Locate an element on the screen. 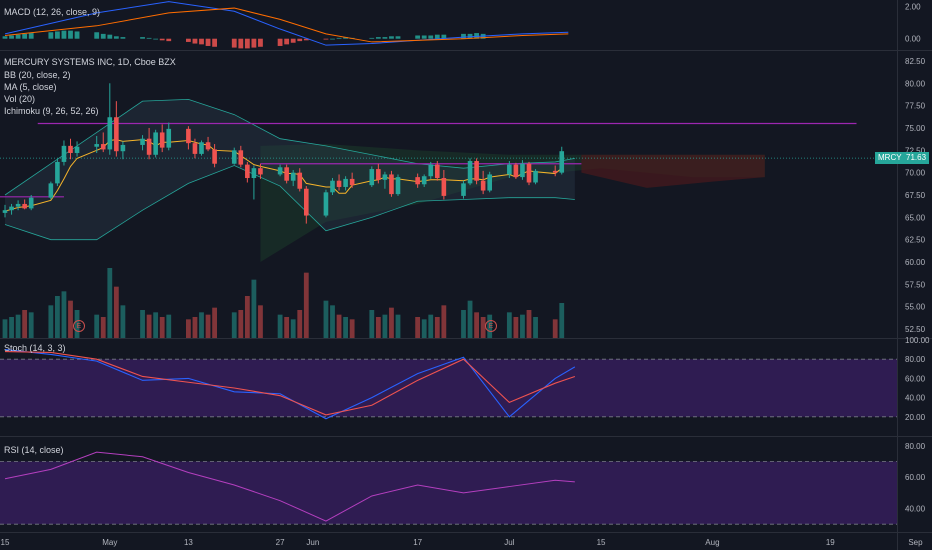  rsi-y-tick-label: 40.00 is located at coordinates (915, 509).